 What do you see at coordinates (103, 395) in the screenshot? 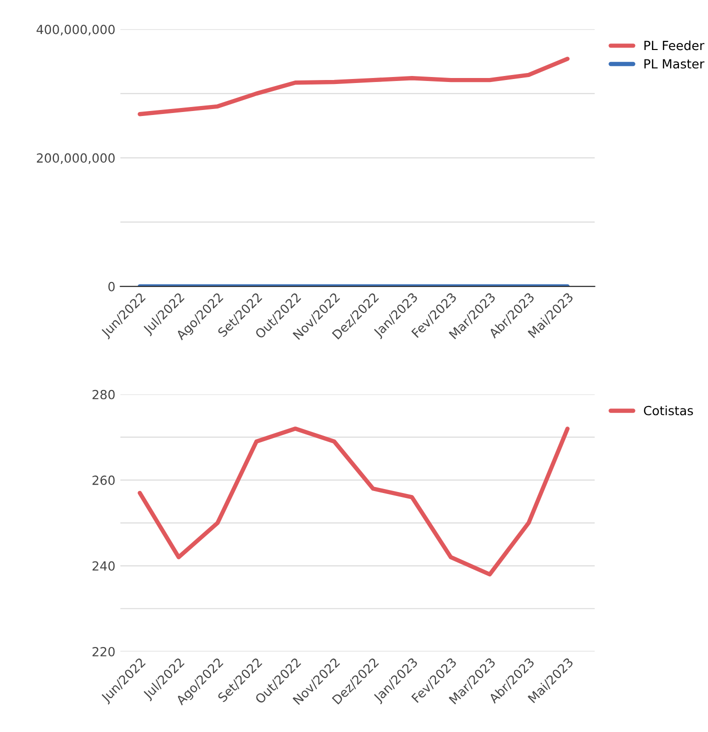
I see `y-tick-label: 280` at bounding box center [103, 395].